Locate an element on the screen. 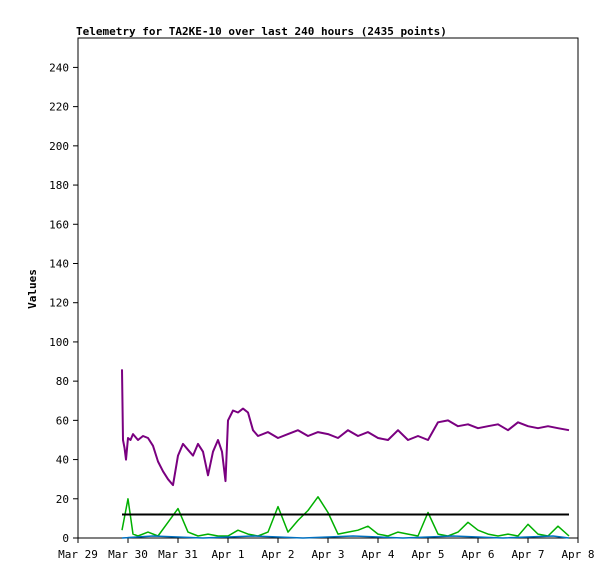 Image resolution: width=615 pixels, height=579 pixels. y-axis: 0 20 40 60 80 100 120 140 160 180 200 220 240 is located at coordinates (63, 303).